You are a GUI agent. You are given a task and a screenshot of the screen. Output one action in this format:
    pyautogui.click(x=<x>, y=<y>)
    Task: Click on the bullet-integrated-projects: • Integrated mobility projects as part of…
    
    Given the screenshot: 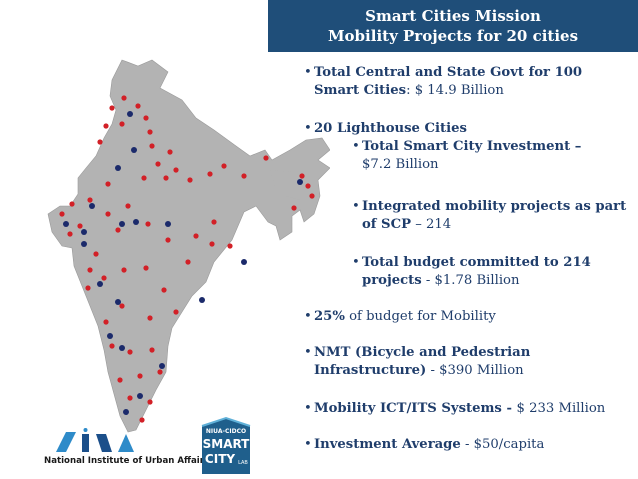 What is the action you would take?
    pyautogui.click(x=489, y=215)
    